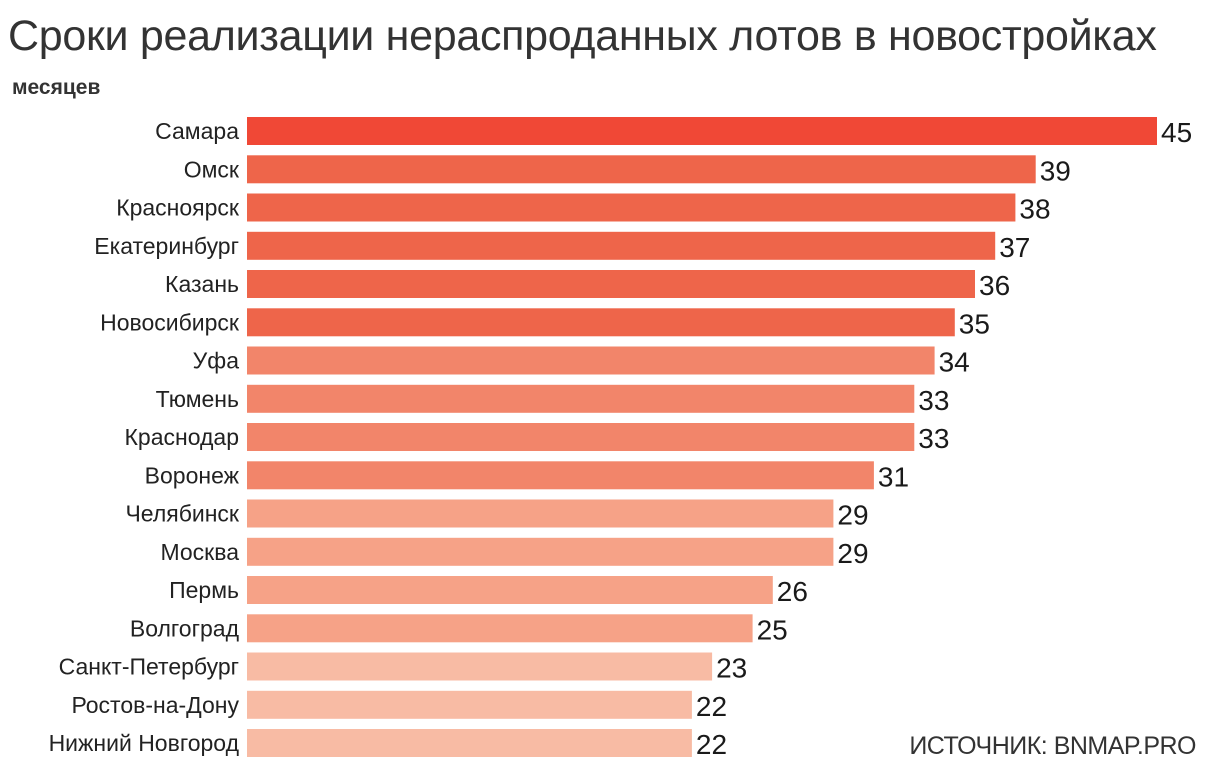 The width and height of the screenshot is (1222, 774). What do you see at coordinates (56, 87) in the screenshot?
I see `unit-label: месяцев` at bounding box center [56, 87].